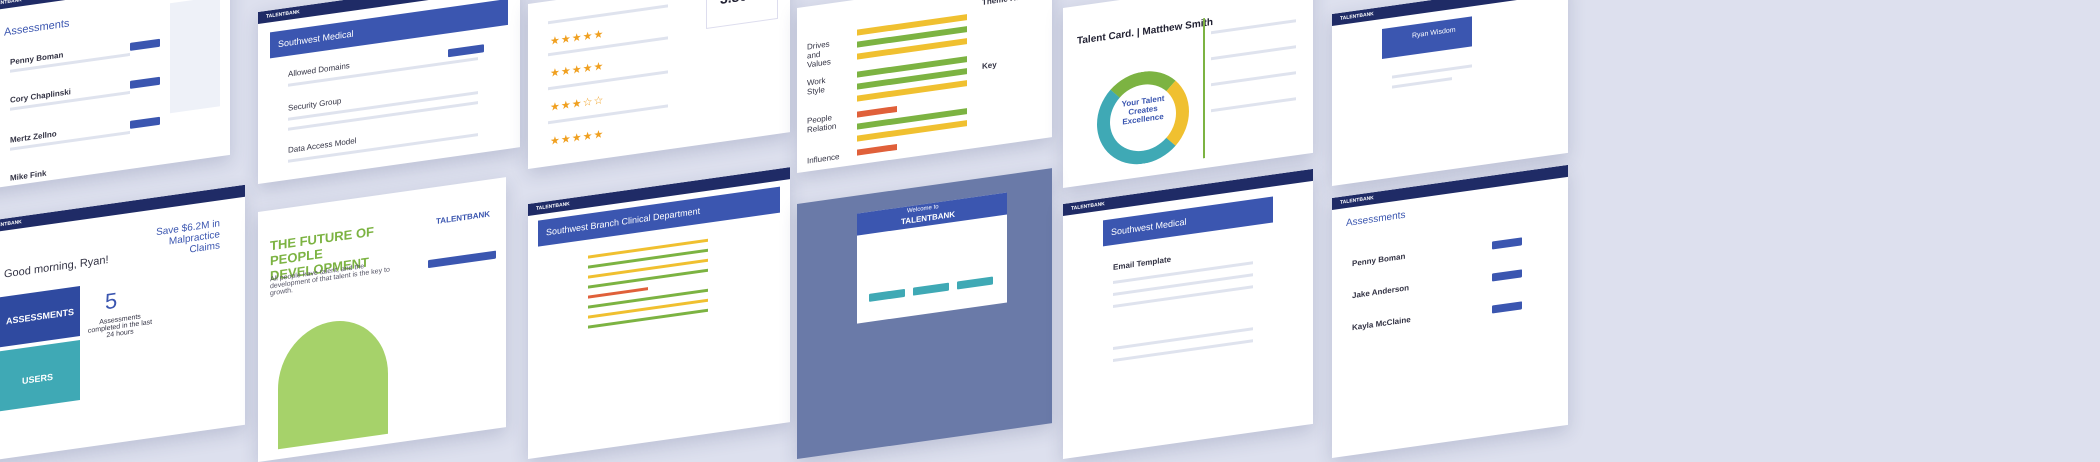  I want to click on welcome-screen: Welcome to TALENTBANK, so click(924, 313).